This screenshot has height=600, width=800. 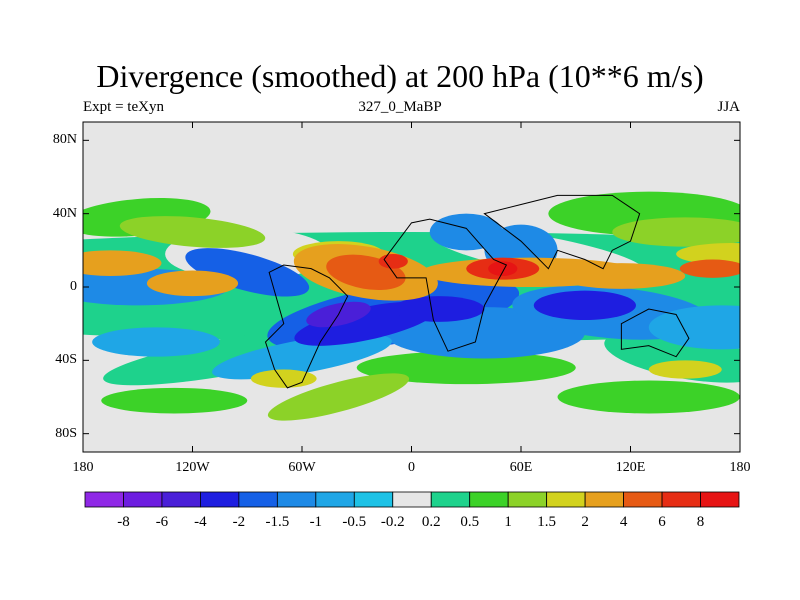 I want to click on colorbar-label: 1.5, so click(x=547, y=522).